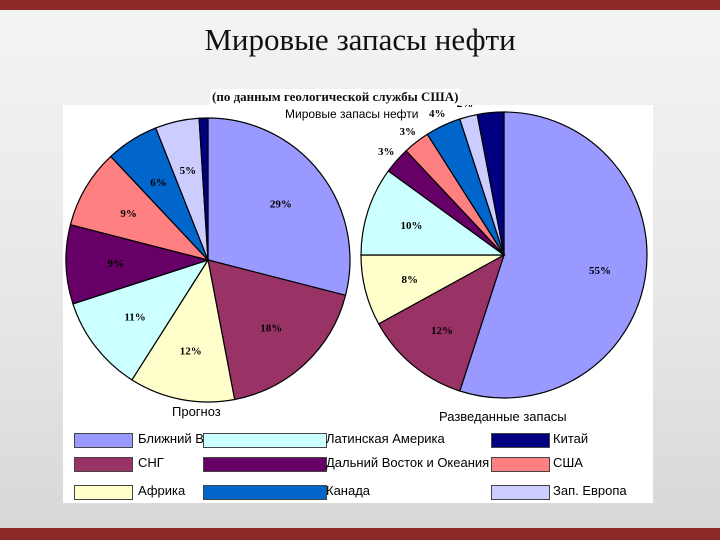  Describe the element at coordinates (437, 114) in the screenshot. I see `slice-label: 4%` at that location.